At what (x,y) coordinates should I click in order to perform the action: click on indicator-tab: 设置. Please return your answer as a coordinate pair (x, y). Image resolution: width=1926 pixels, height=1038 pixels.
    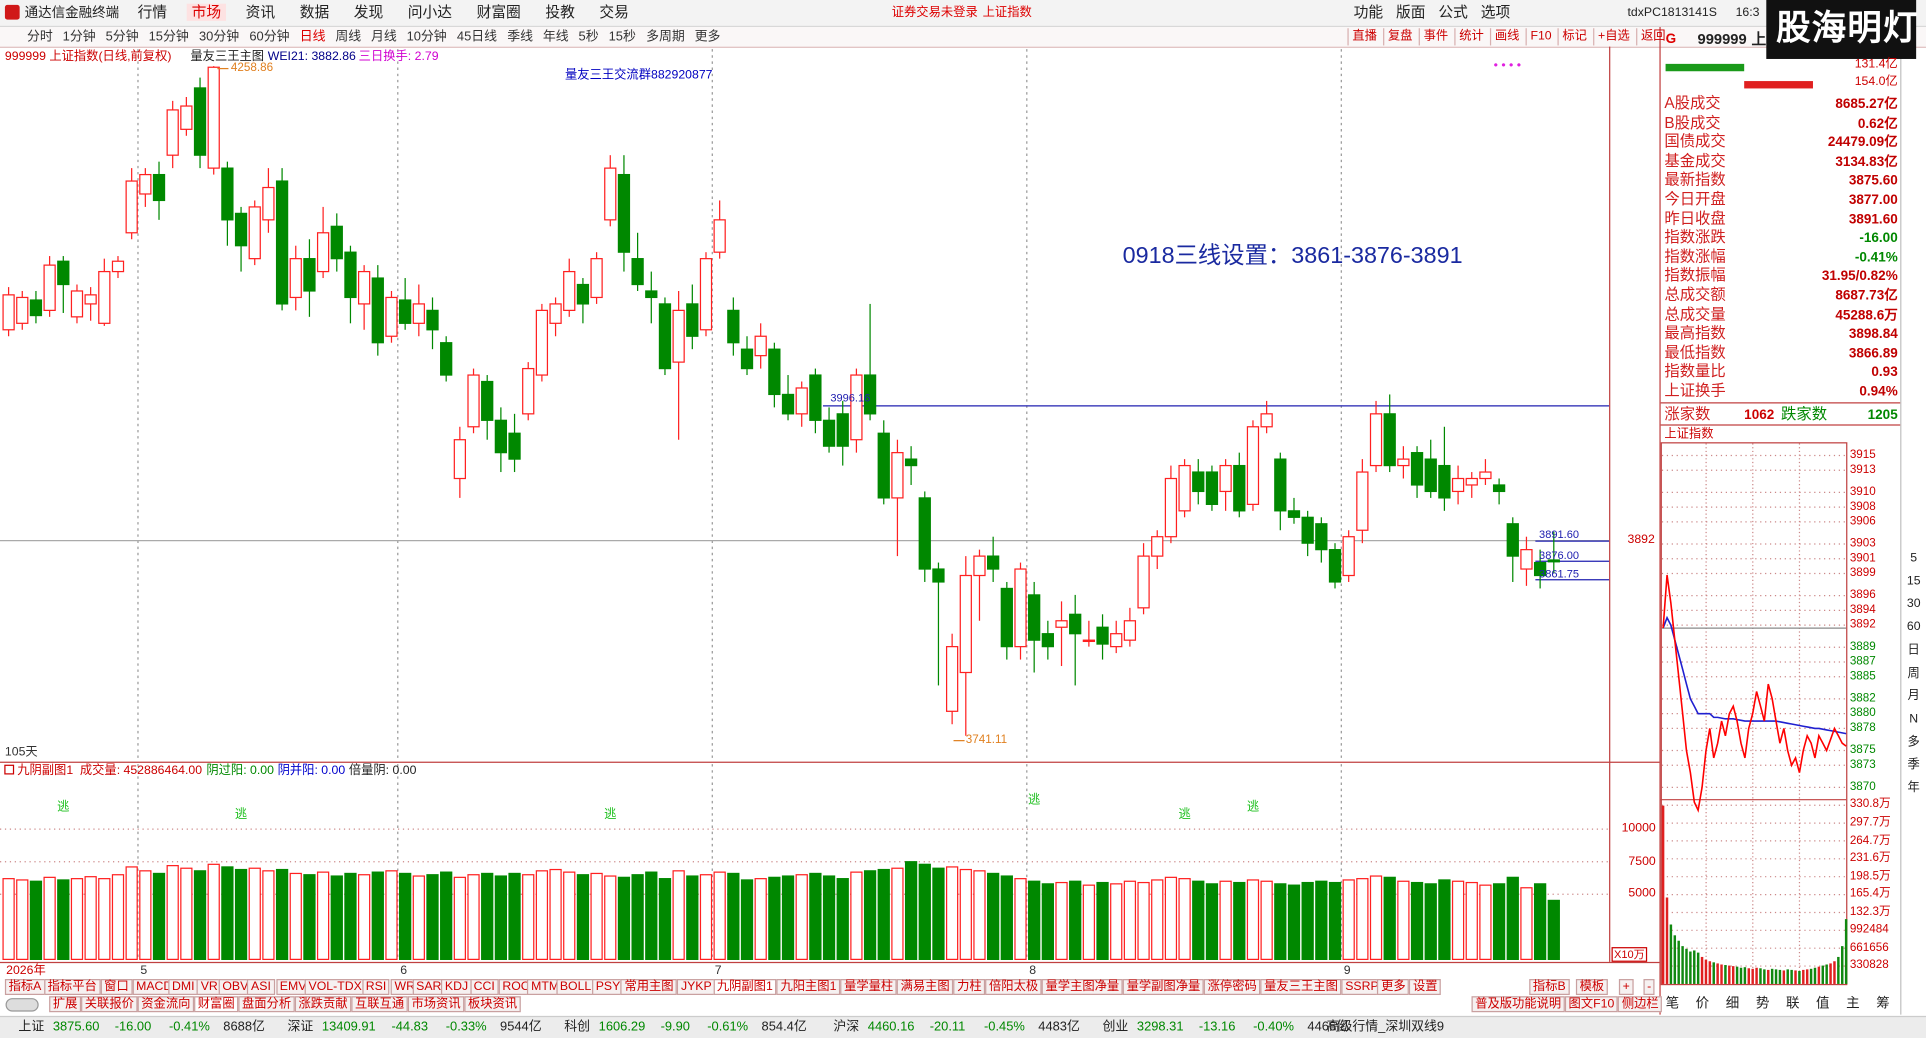
    Looking at the image, I should click on (1425, 987).